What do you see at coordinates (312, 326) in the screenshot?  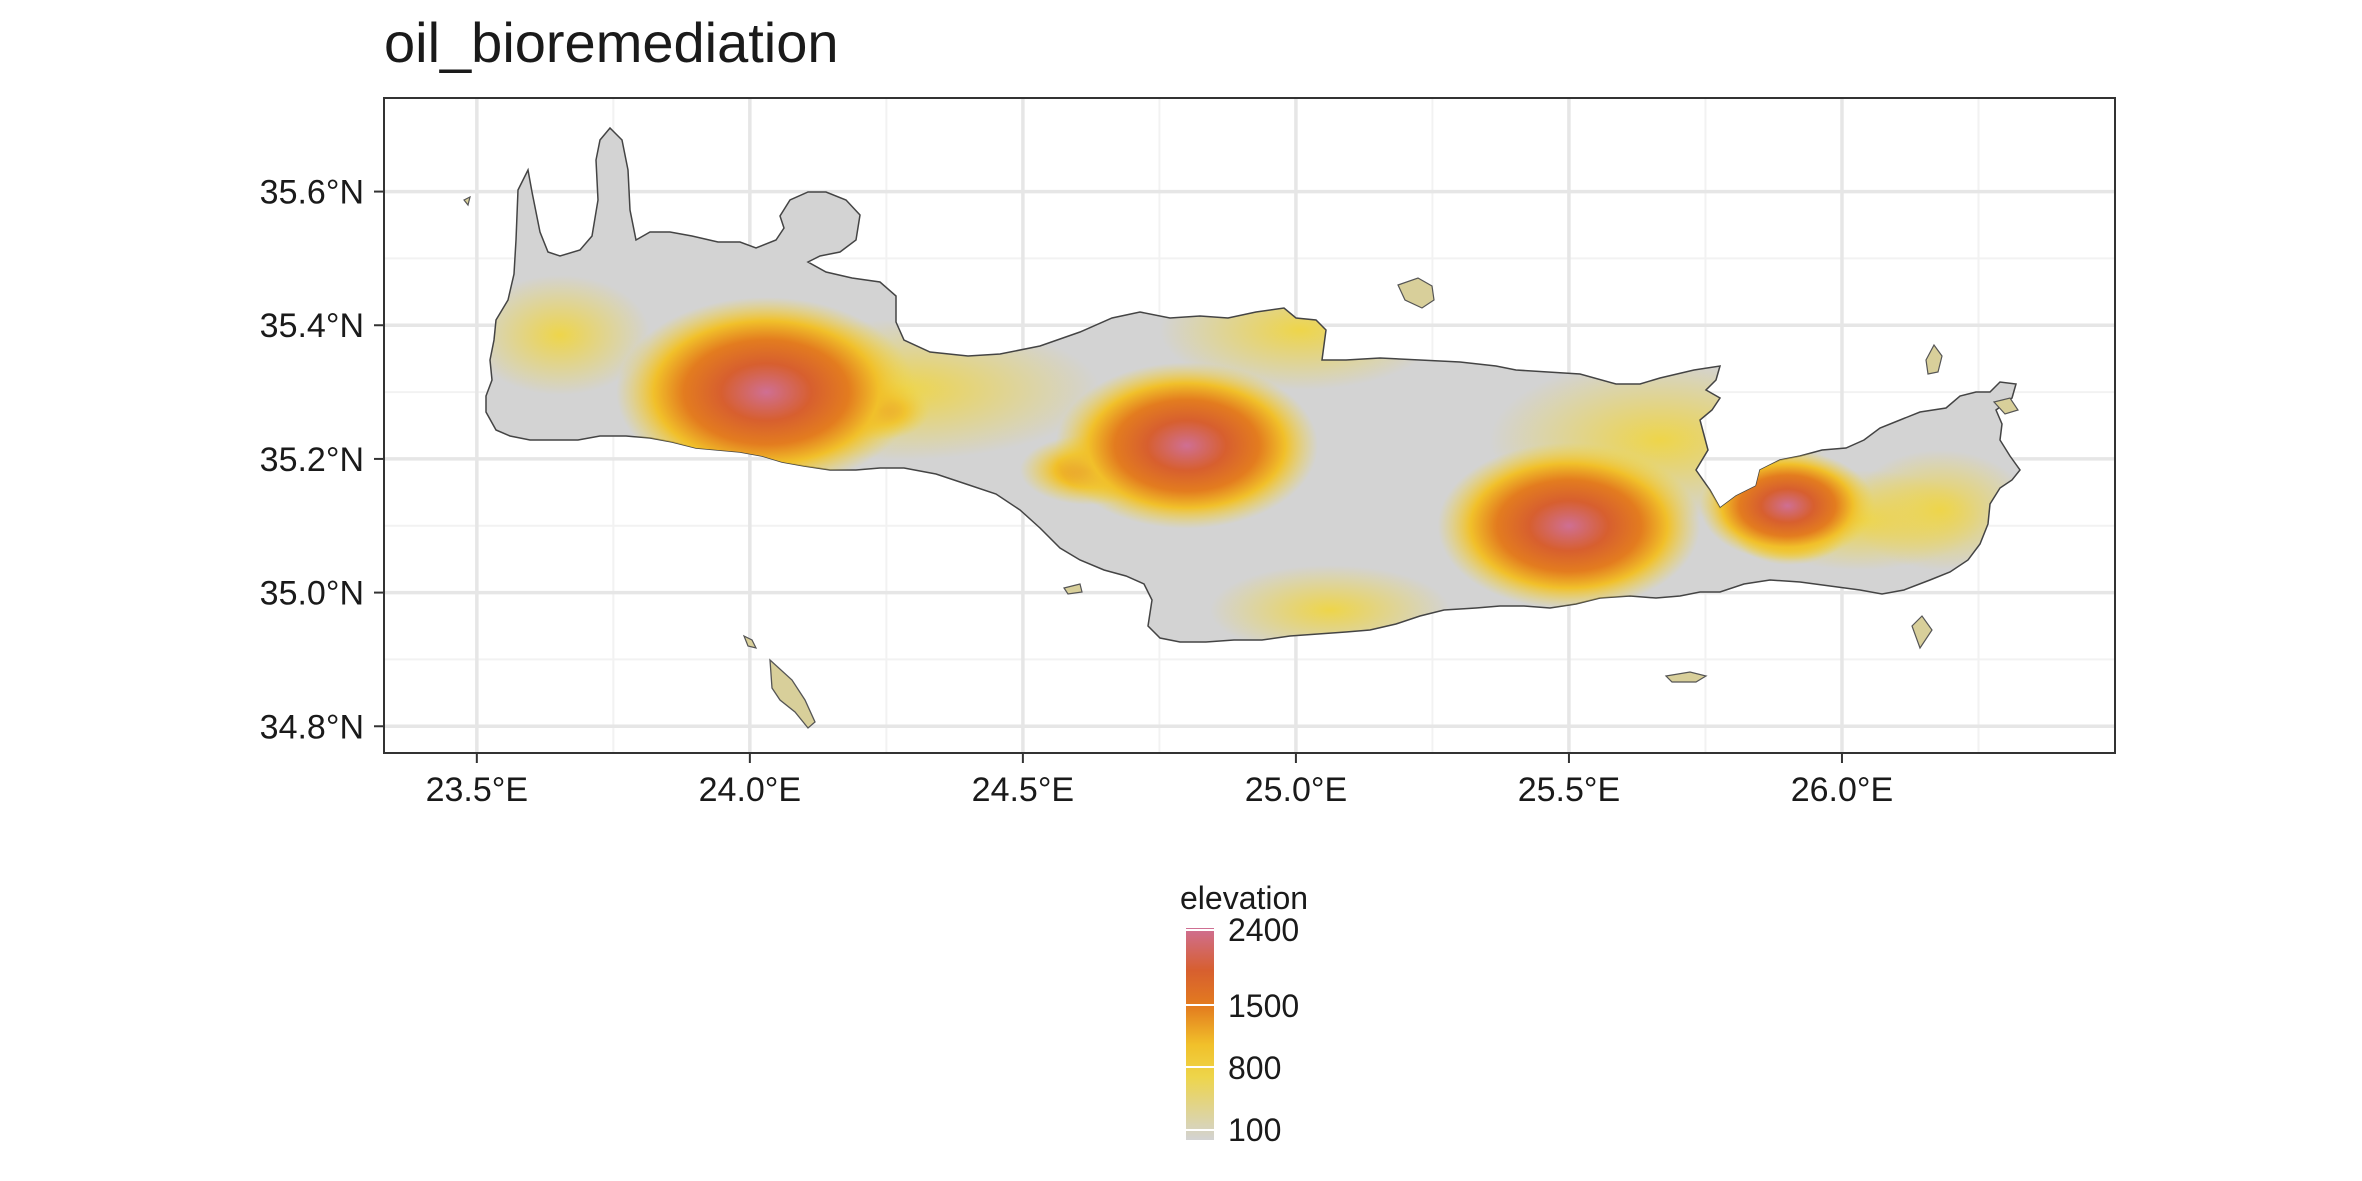 I see `y-tick-label: 35.4°N` at bounding box center [312, 326].